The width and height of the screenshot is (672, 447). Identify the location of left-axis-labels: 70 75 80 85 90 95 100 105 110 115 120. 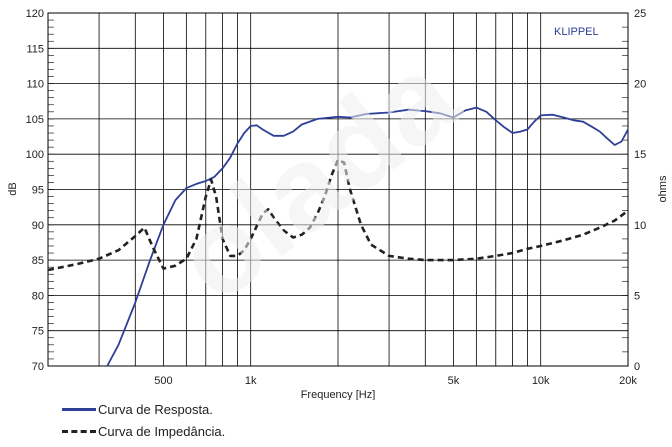
(35, 190).